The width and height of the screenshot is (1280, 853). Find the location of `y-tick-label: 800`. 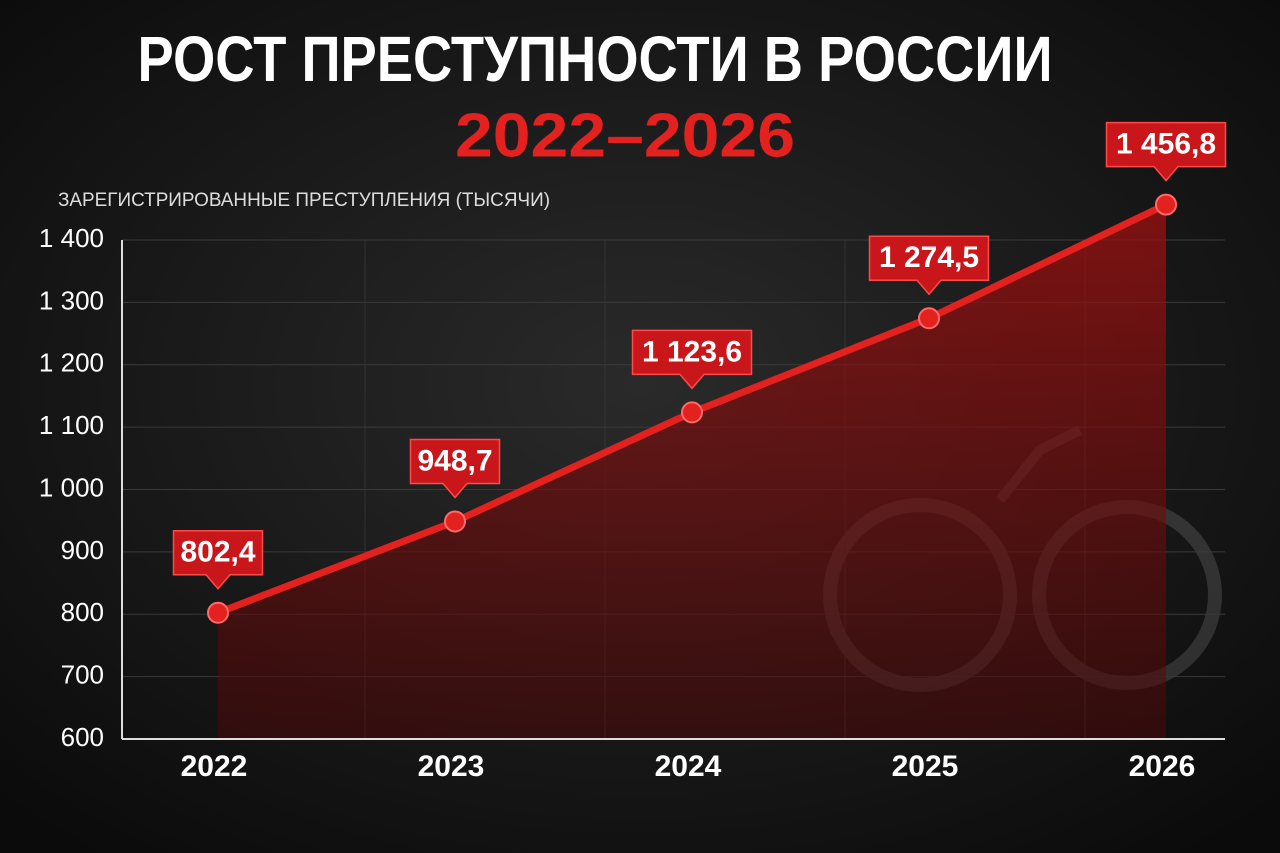

y-tick-label: 800 is located at coordinates (82, 612).